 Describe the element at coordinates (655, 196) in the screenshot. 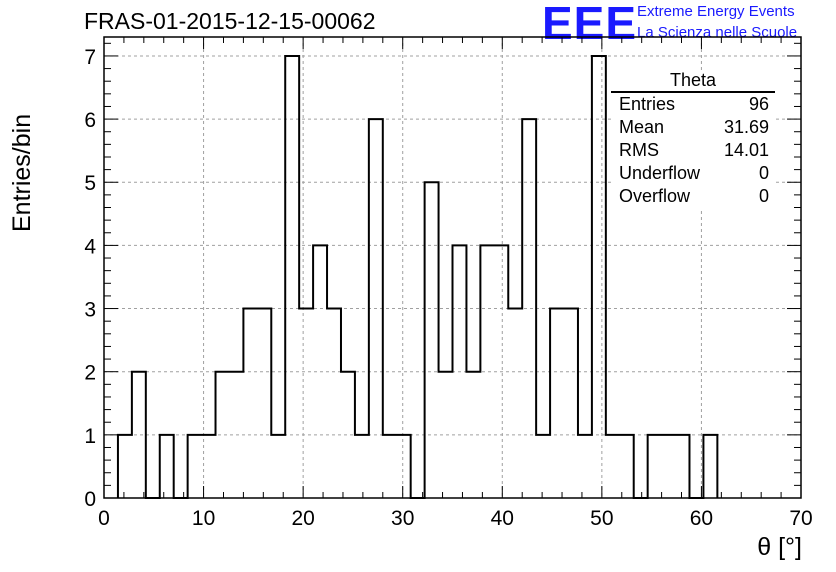

I see `stats-label: Overflow` at that location.